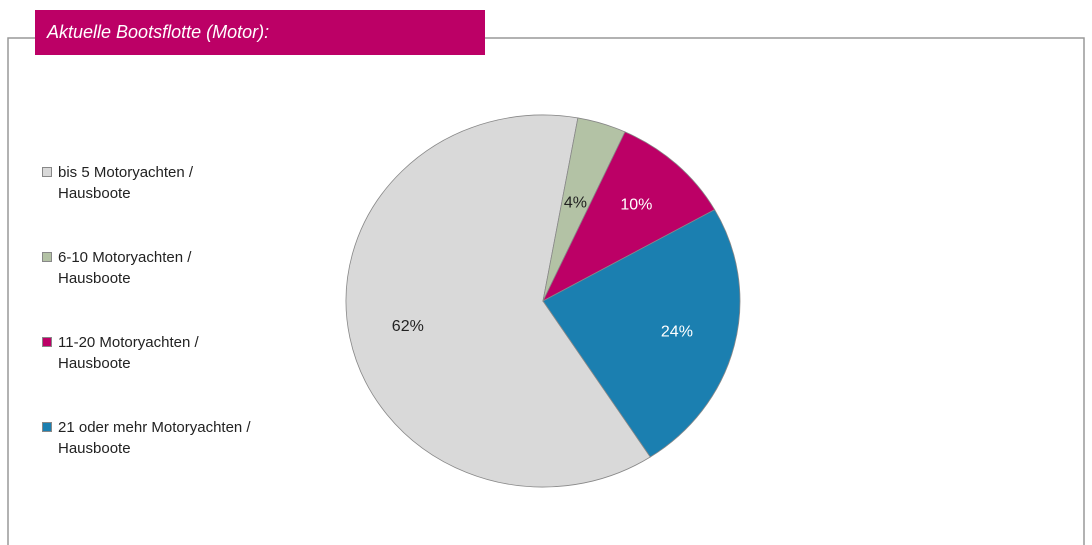  Describe the element at coordinates (636, 204) in the screenshot. I see `data-label: 10%` at that location.